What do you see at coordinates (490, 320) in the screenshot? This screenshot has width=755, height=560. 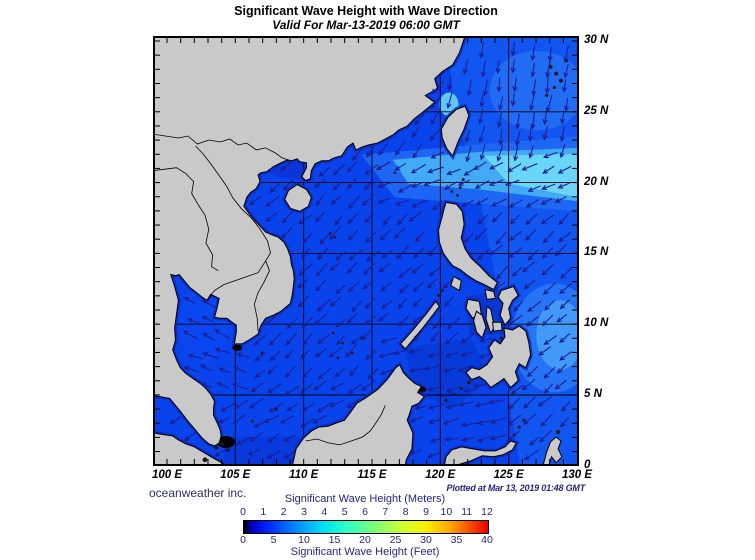 I see `landmass-cebu` at bounding box center [490, 320].